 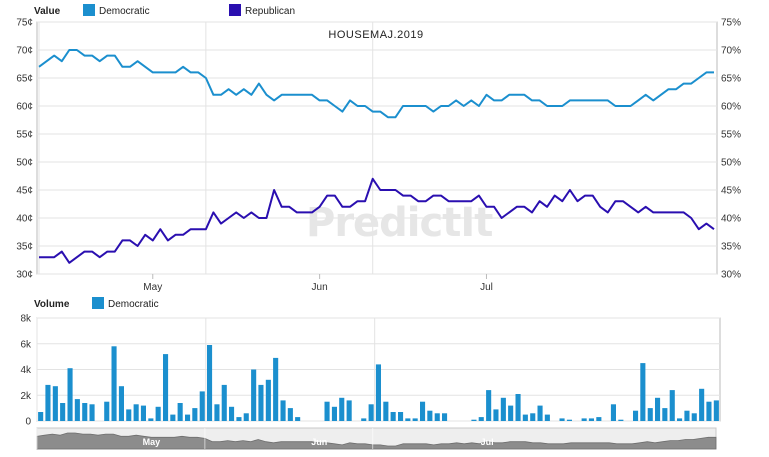 I want to click on y-tick-label-right: 65%, so click(x=731, y=79).